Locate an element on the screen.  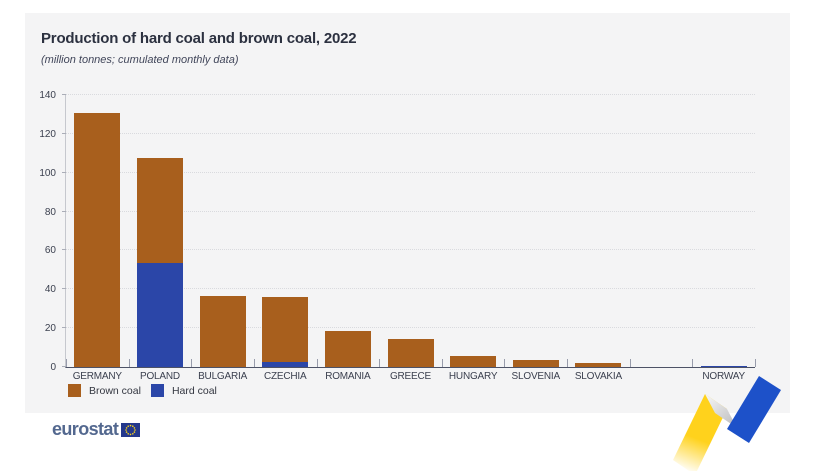
legend: Brown coal Hard coal is located at coordinates (142, 390).